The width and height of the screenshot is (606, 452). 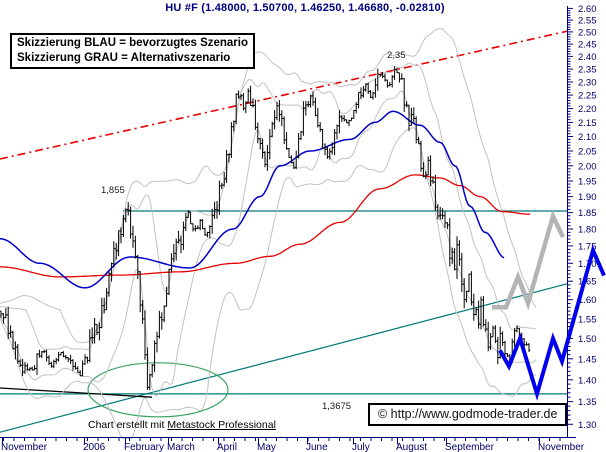 What do you see at coordinates (587, 152) in the screenshot?
I see `svg-text: 2.05` at bounding box center [587, 152].